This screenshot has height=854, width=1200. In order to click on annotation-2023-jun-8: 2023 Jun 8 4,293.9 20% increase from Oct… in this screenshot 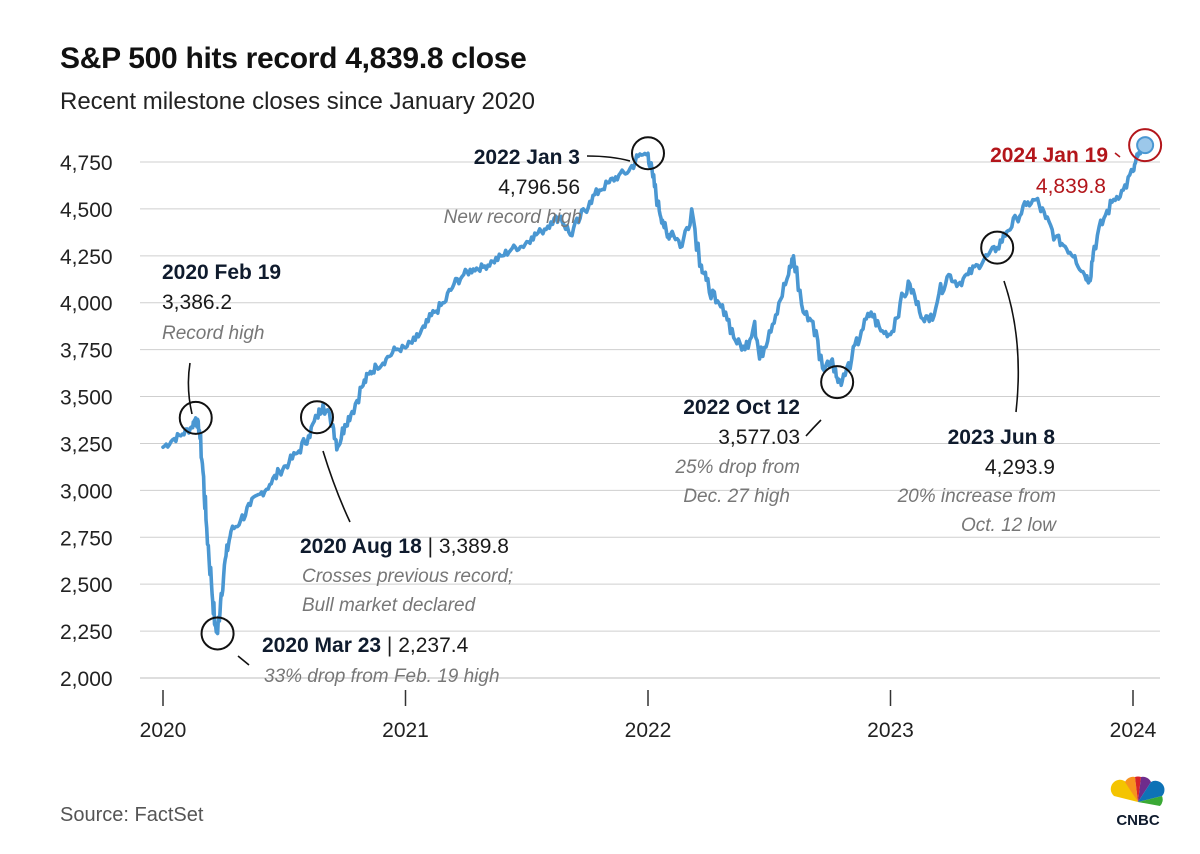, I will do `click(977, 481)`.